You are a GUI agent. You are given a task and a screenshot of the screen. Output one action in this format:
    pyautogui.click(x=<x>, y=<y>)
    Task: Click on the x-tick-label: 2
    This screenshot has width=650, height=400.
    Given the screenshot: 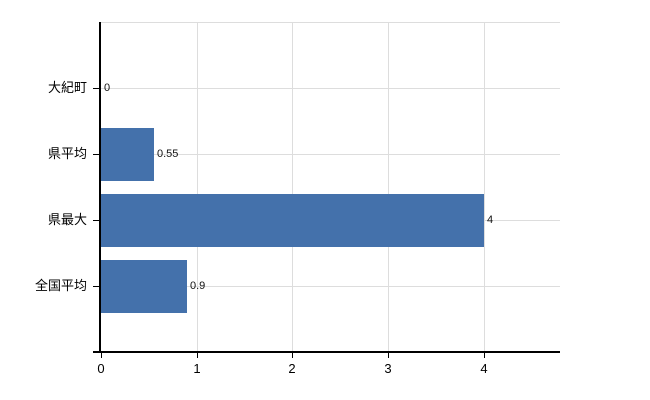 What is the action you would take?
    pyautogui.click(x=292, y=368)
    